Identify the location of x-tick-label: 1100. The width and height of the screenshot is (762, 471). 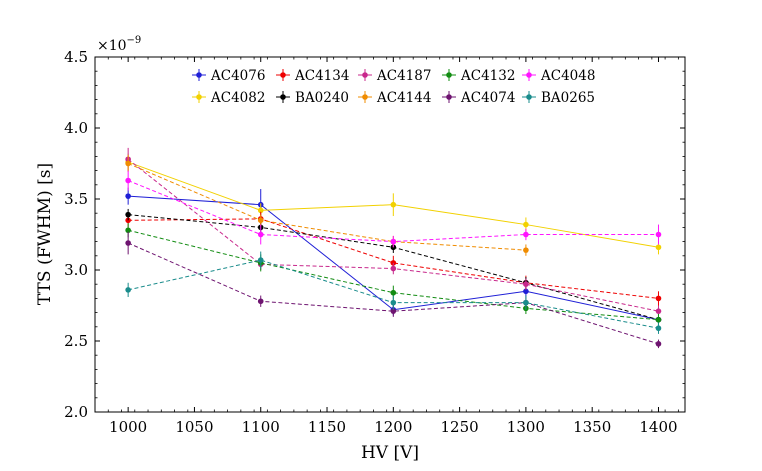
(261, 427).